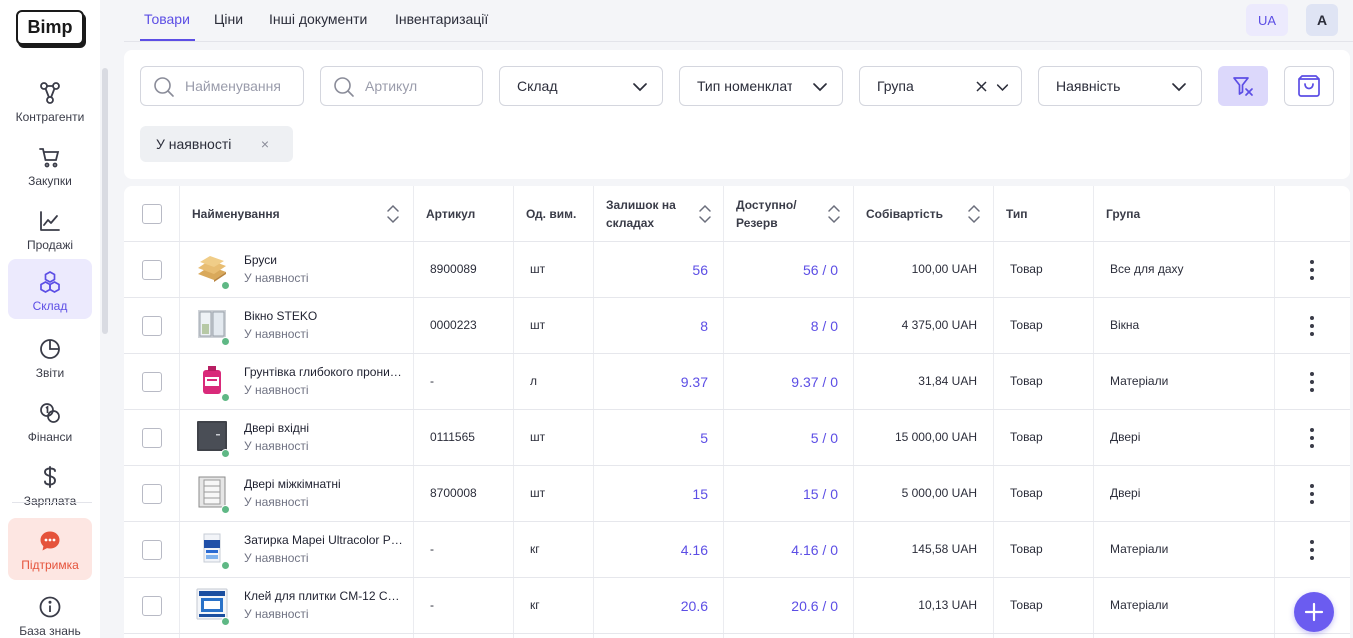  What do you see at coordinates (947, 381) in the screenshot?
I see `product-cost: 31,84 UAH` at bounding box center [947, 381].